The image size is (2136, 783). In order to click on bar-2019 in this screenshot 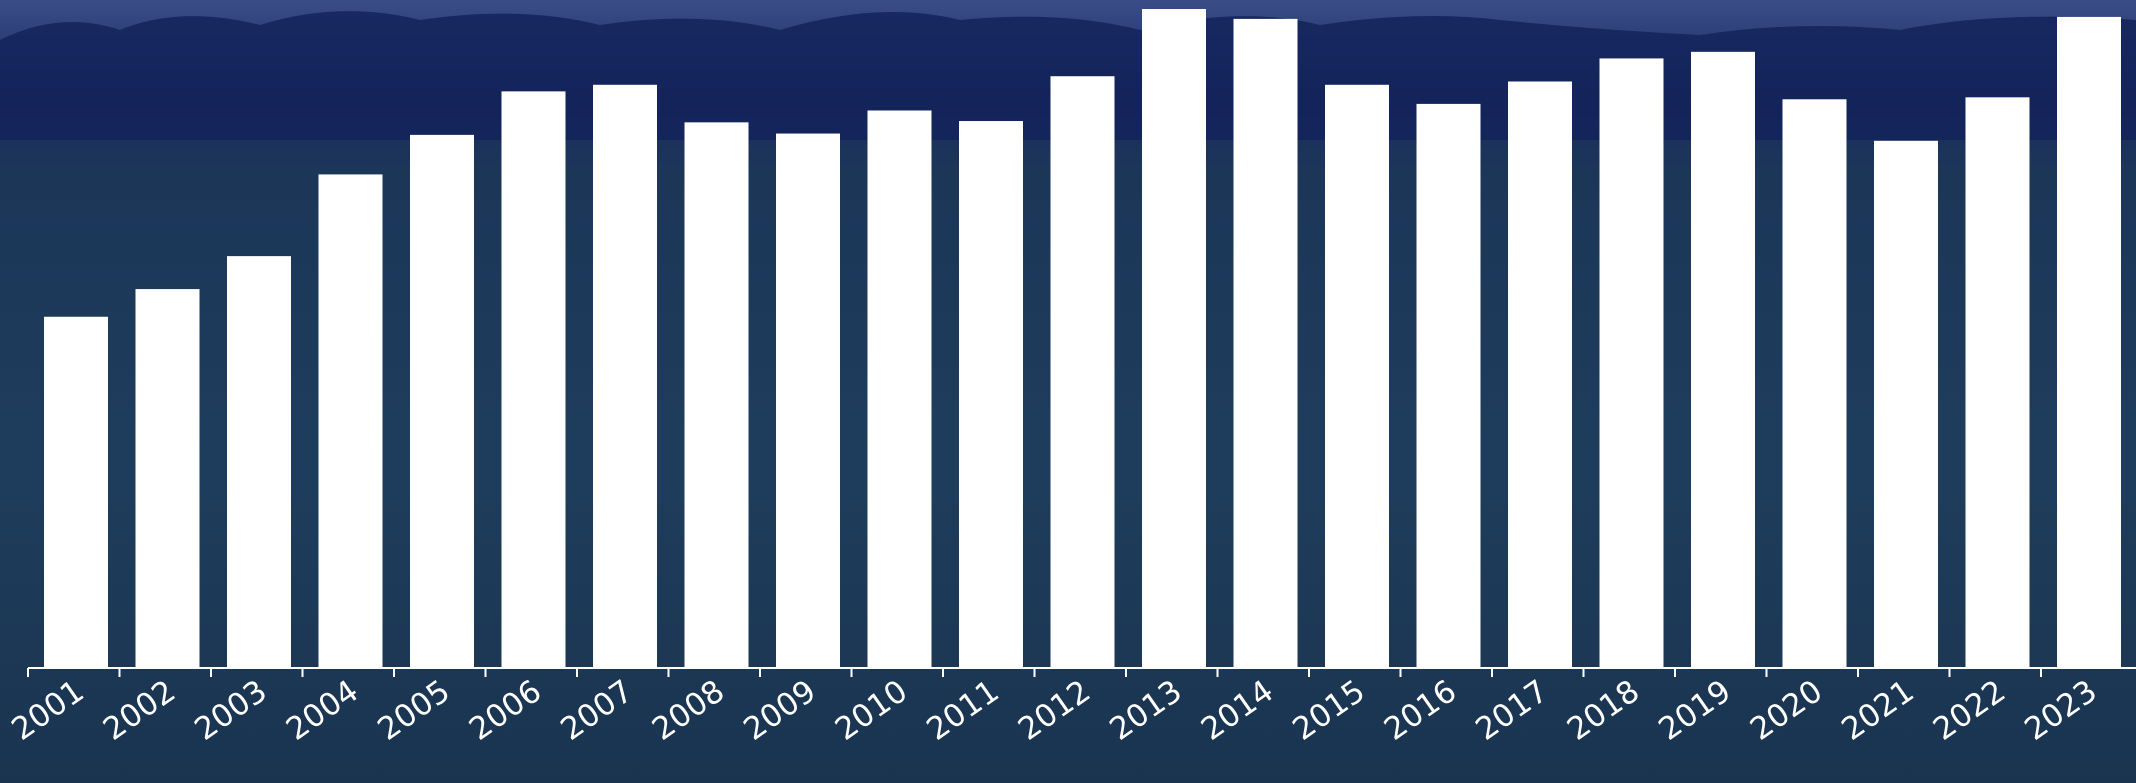, I will do `click(1723, 359)`.